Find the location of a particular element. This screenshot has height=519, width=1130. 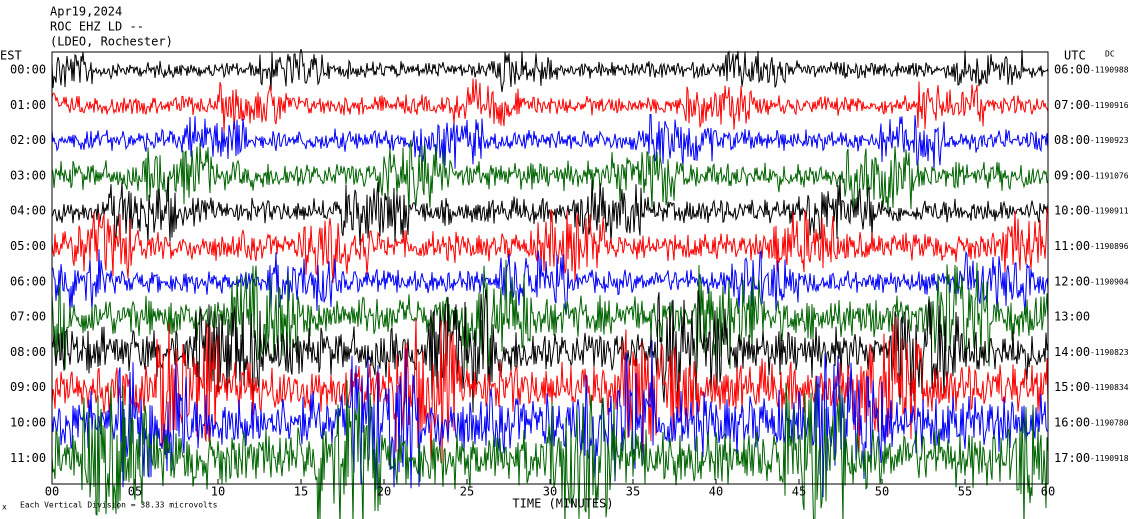

dc-value: -1190916 is located at coordinates (1109, 105).